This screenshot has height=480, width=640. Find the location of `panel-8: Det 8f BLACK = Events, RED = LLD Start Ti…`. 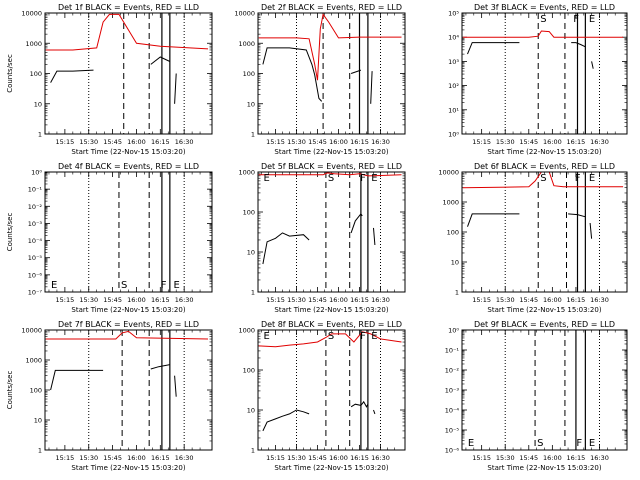

panel-8: Det 8f BLACK = Events, RED = LLD Start Ti… is located at coordinates (322, 396).